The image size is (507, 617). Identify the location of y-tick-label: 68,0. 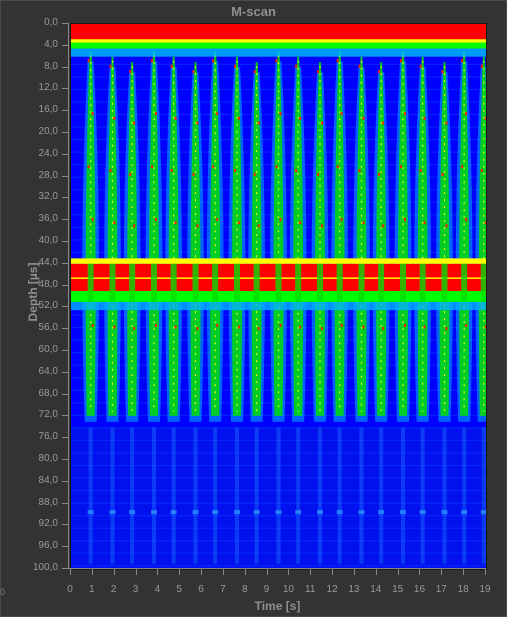
(48, 393).